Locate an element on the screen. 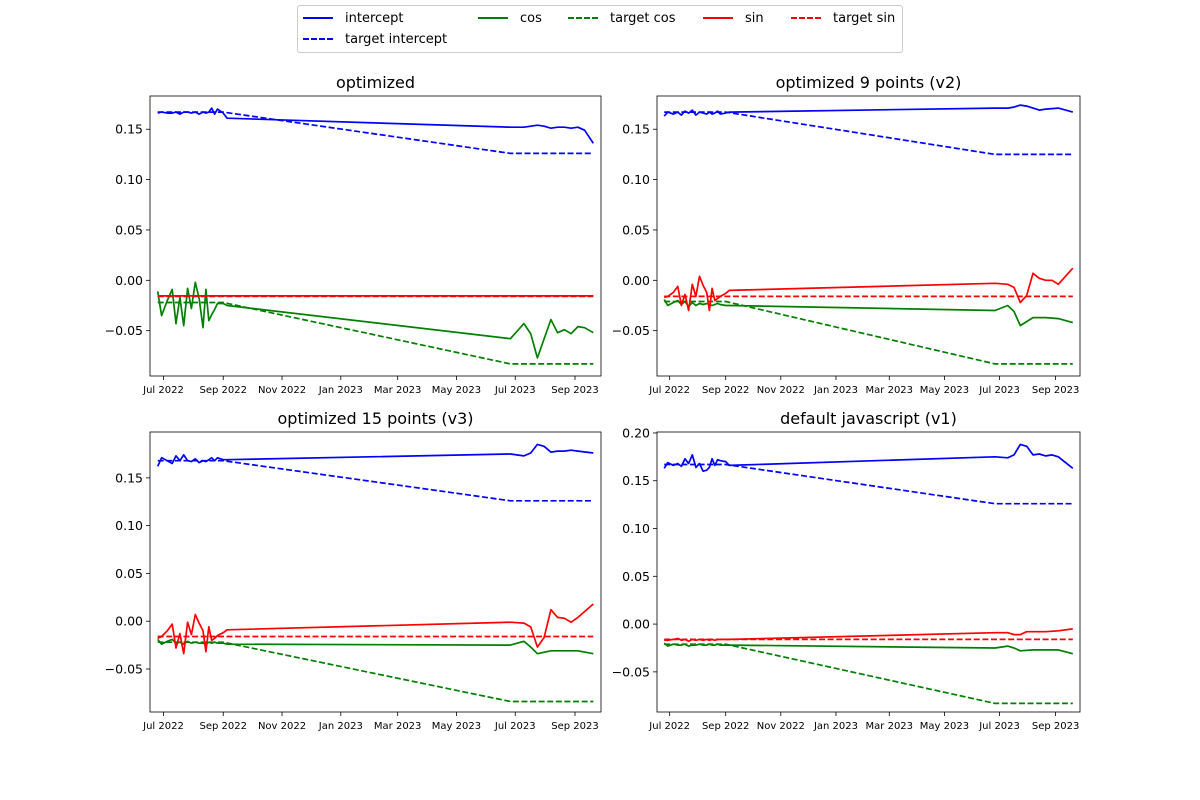 The image size is (1200, 800). y-tick-label: 0.20 is located at coordinates (636, 432).